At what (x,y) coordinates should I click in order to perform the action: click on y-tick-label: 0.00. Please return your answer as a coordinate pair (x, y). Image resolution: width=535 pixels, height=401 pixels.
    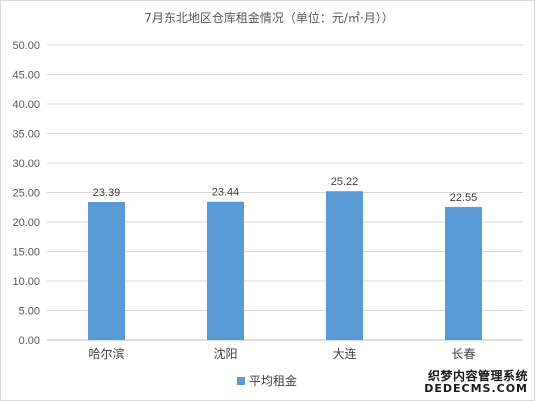
    Looking at the image, I should click on (29, 341).